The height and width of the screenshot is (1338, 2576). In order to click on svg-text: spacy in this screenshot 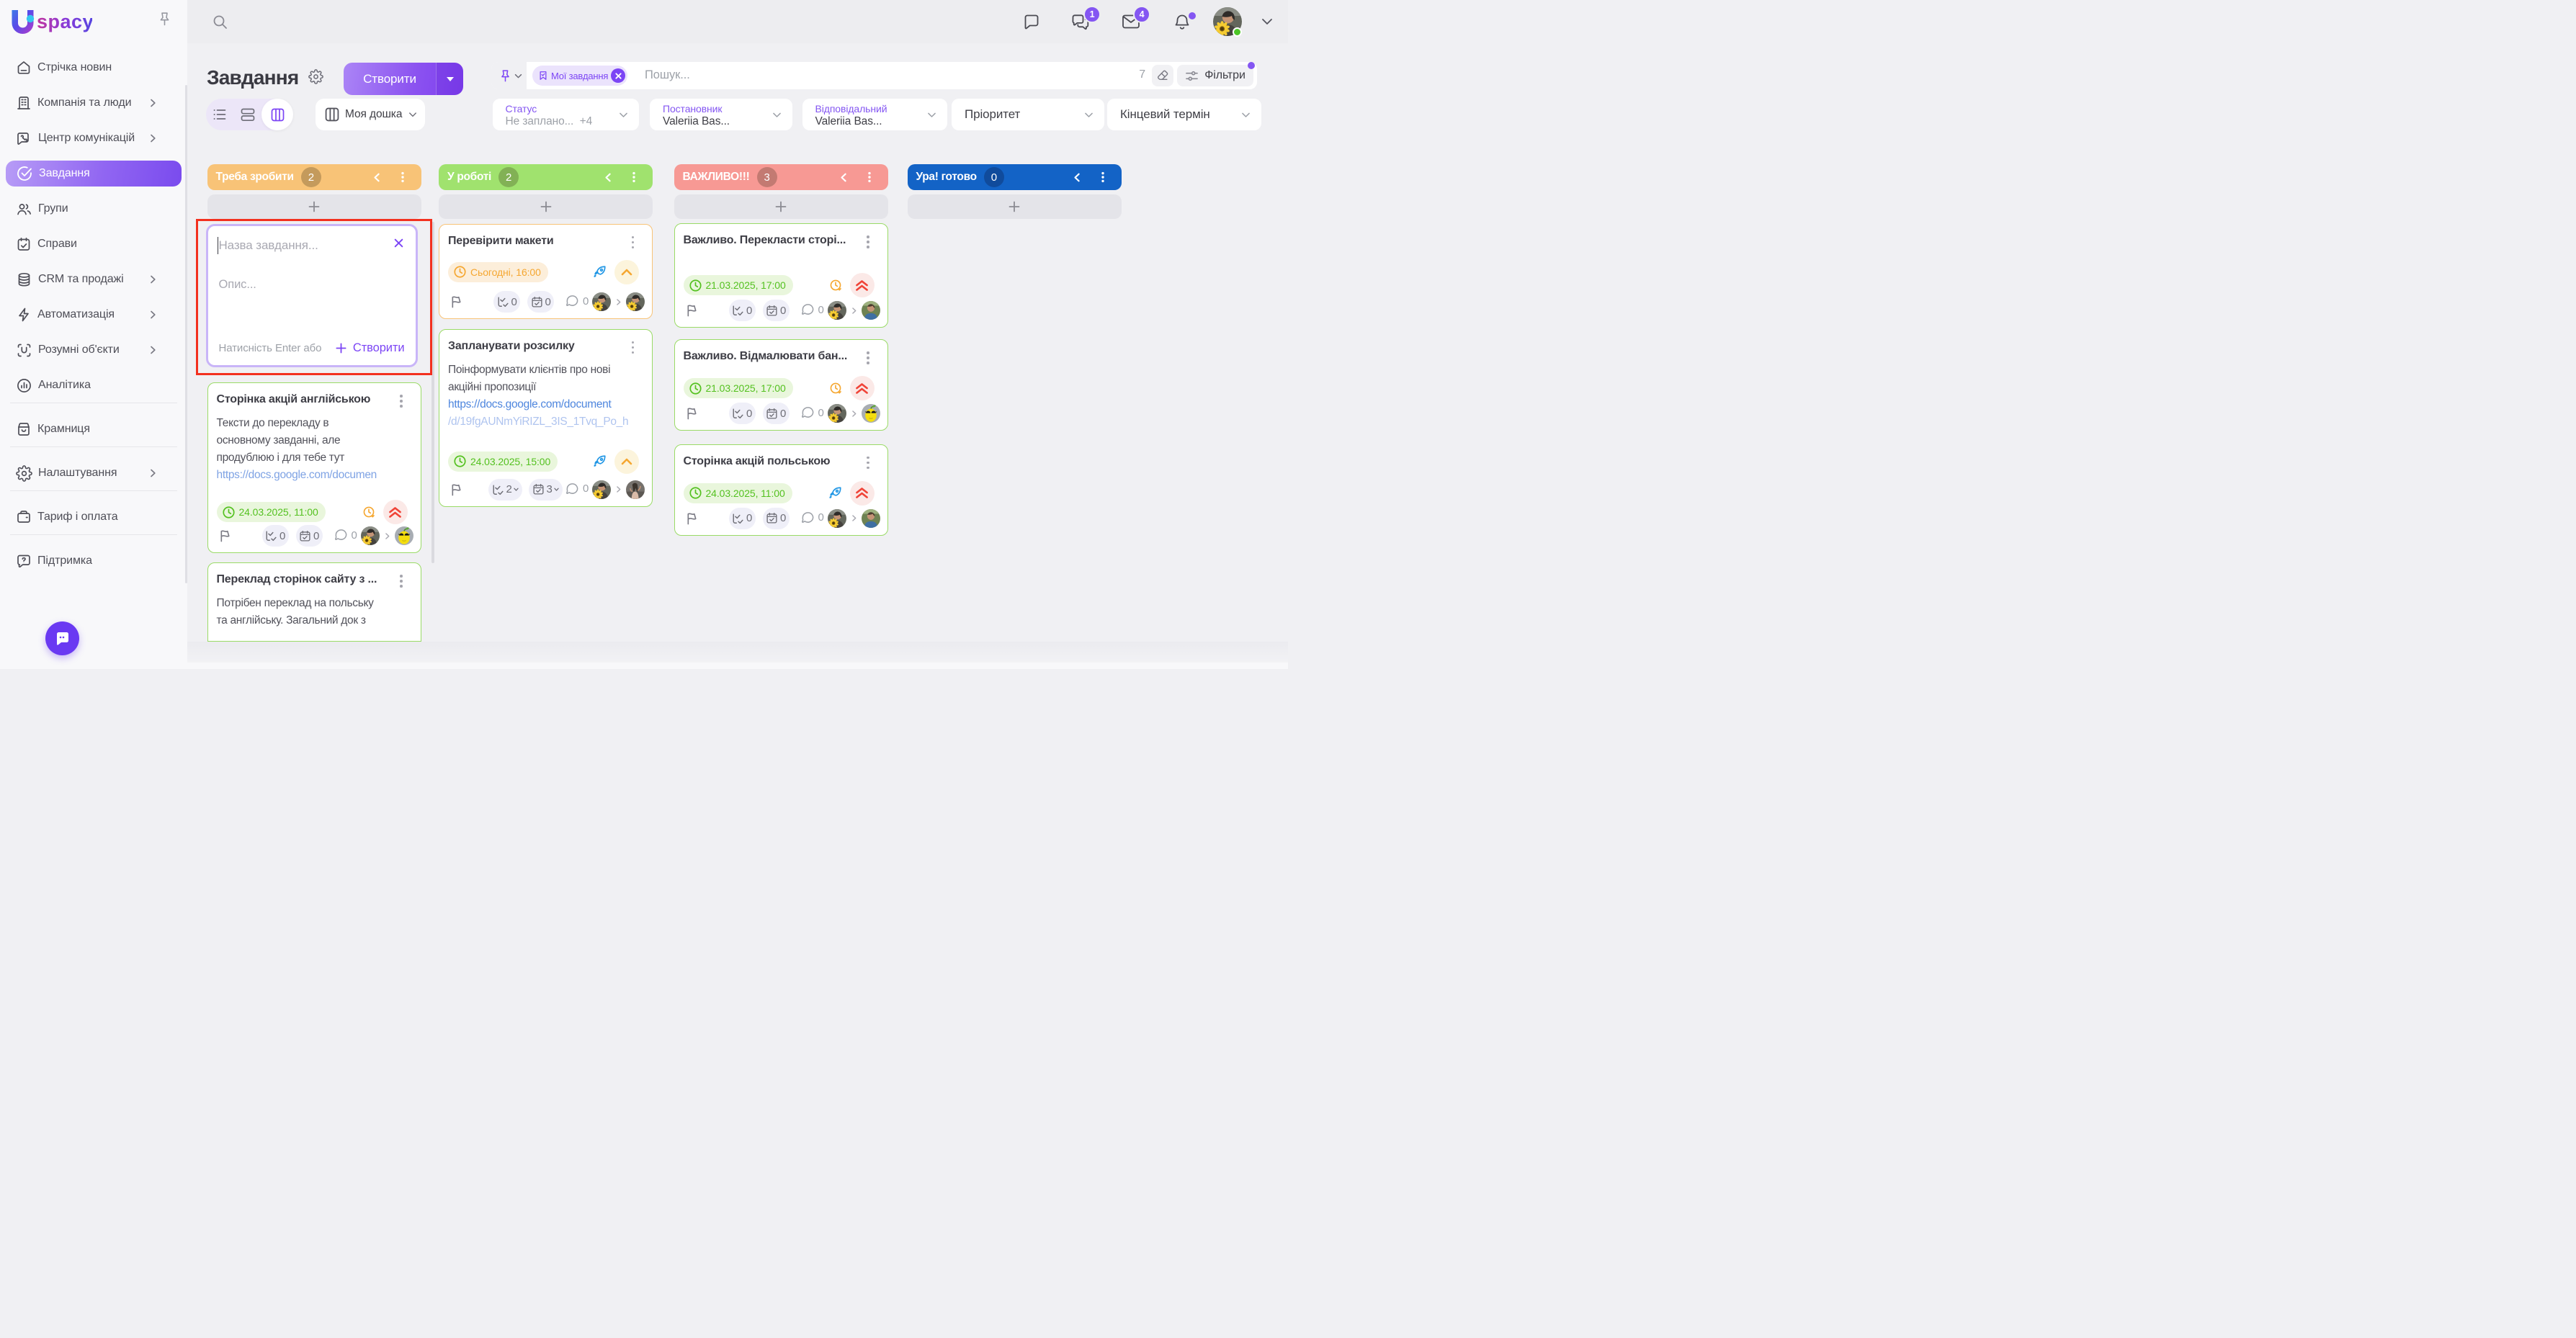, I will do `click(64, 21)`.